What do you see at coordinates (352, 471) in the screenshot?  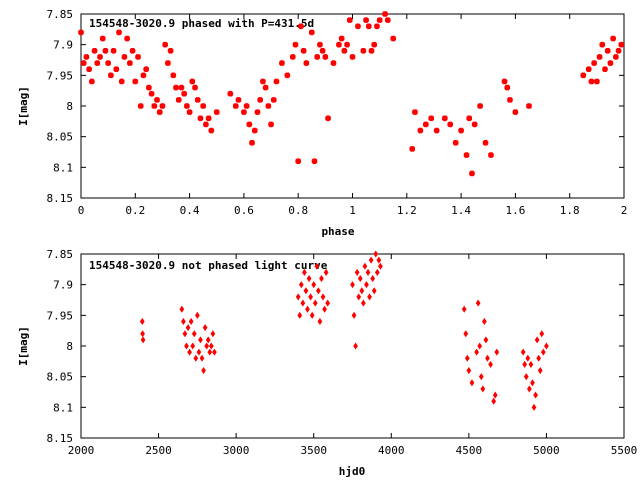 I see `x-axis-label: hjd0` at bounding box center [352, 471].